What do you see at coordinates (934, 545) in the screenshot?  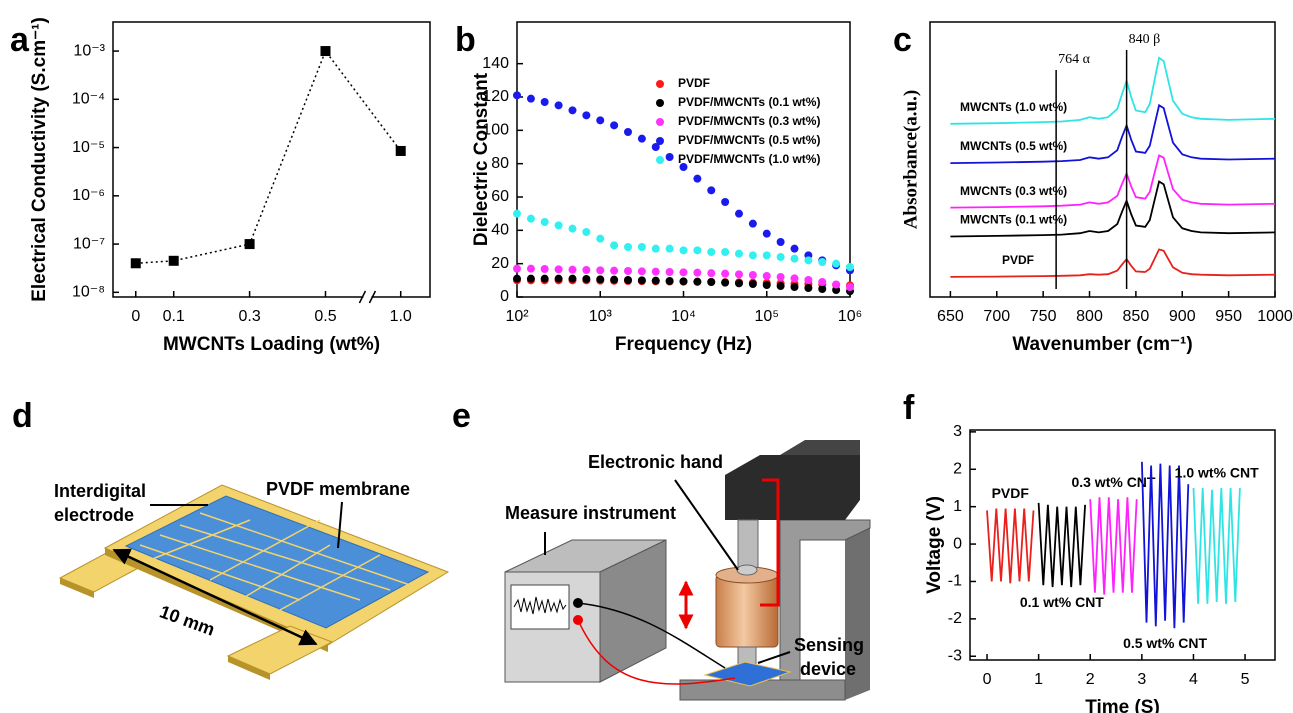 I see `y-axis-label: Voltage (V)` at bounding box center [934, 545].